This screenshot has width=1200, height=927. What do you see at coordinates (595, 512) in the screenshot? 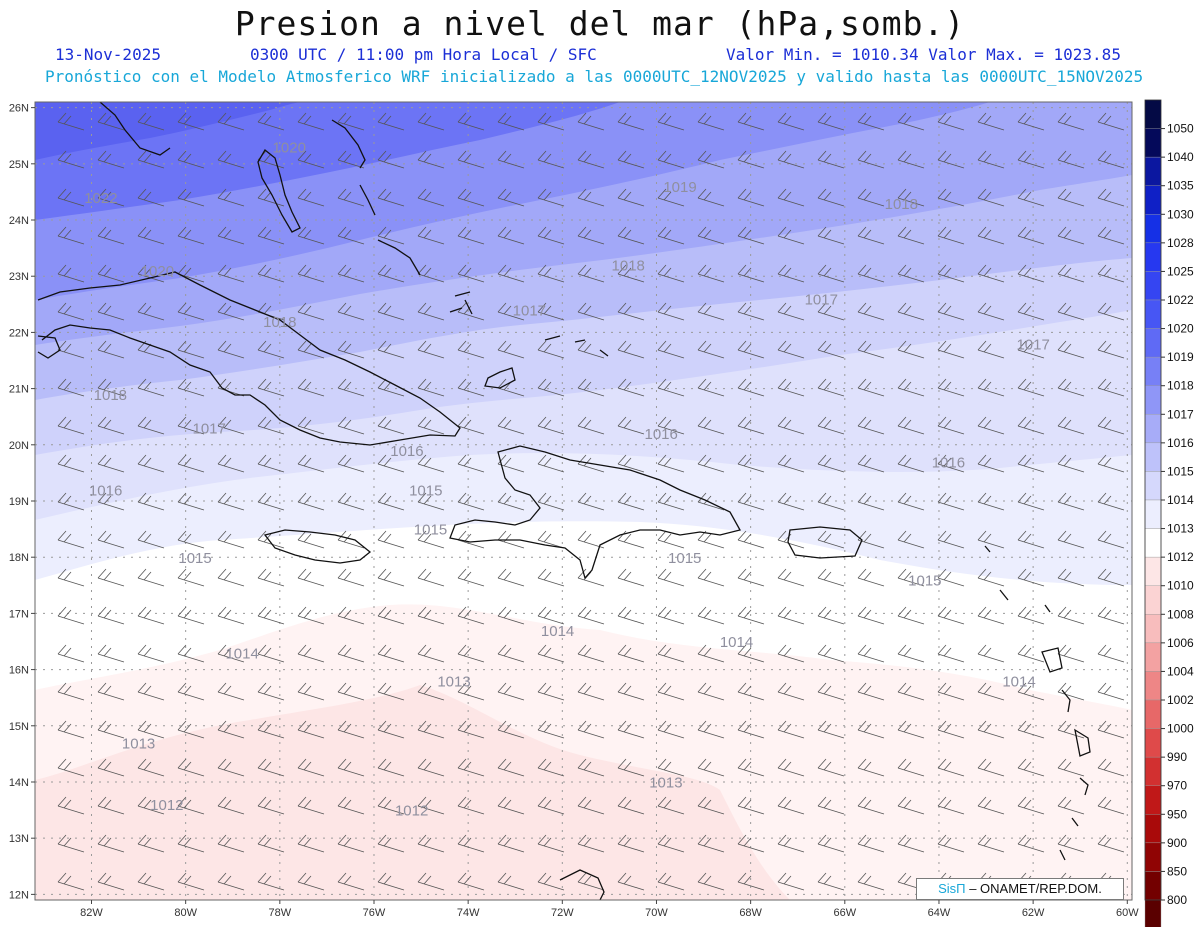
I see `hispaniola-coastline` at bounding box center [595, 512].